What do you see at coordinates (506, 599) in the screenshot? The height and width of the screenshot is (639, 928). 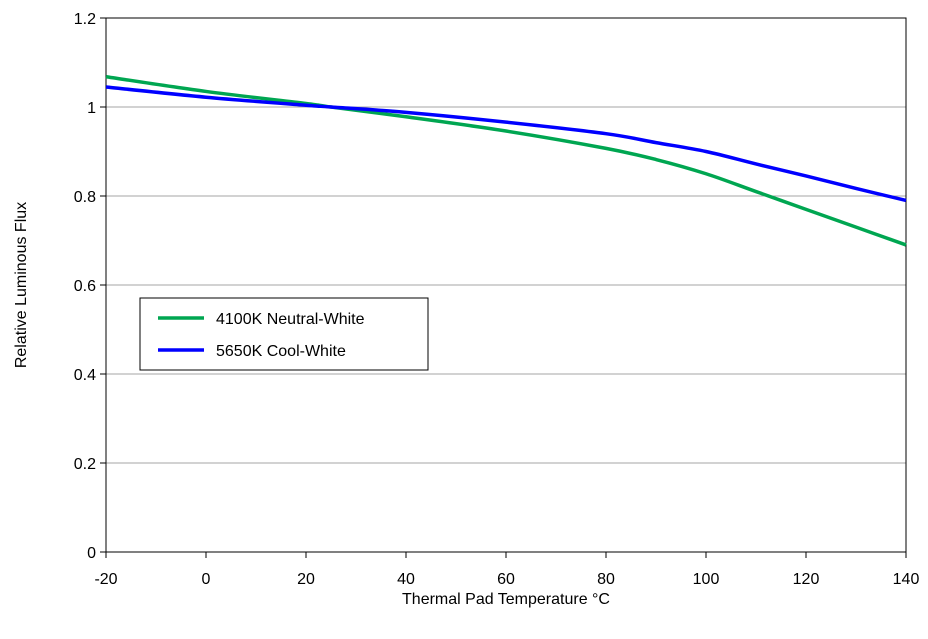 I see `x-axis-label: Thermal Pad Temperature °C` at bounding box center [506, 599].